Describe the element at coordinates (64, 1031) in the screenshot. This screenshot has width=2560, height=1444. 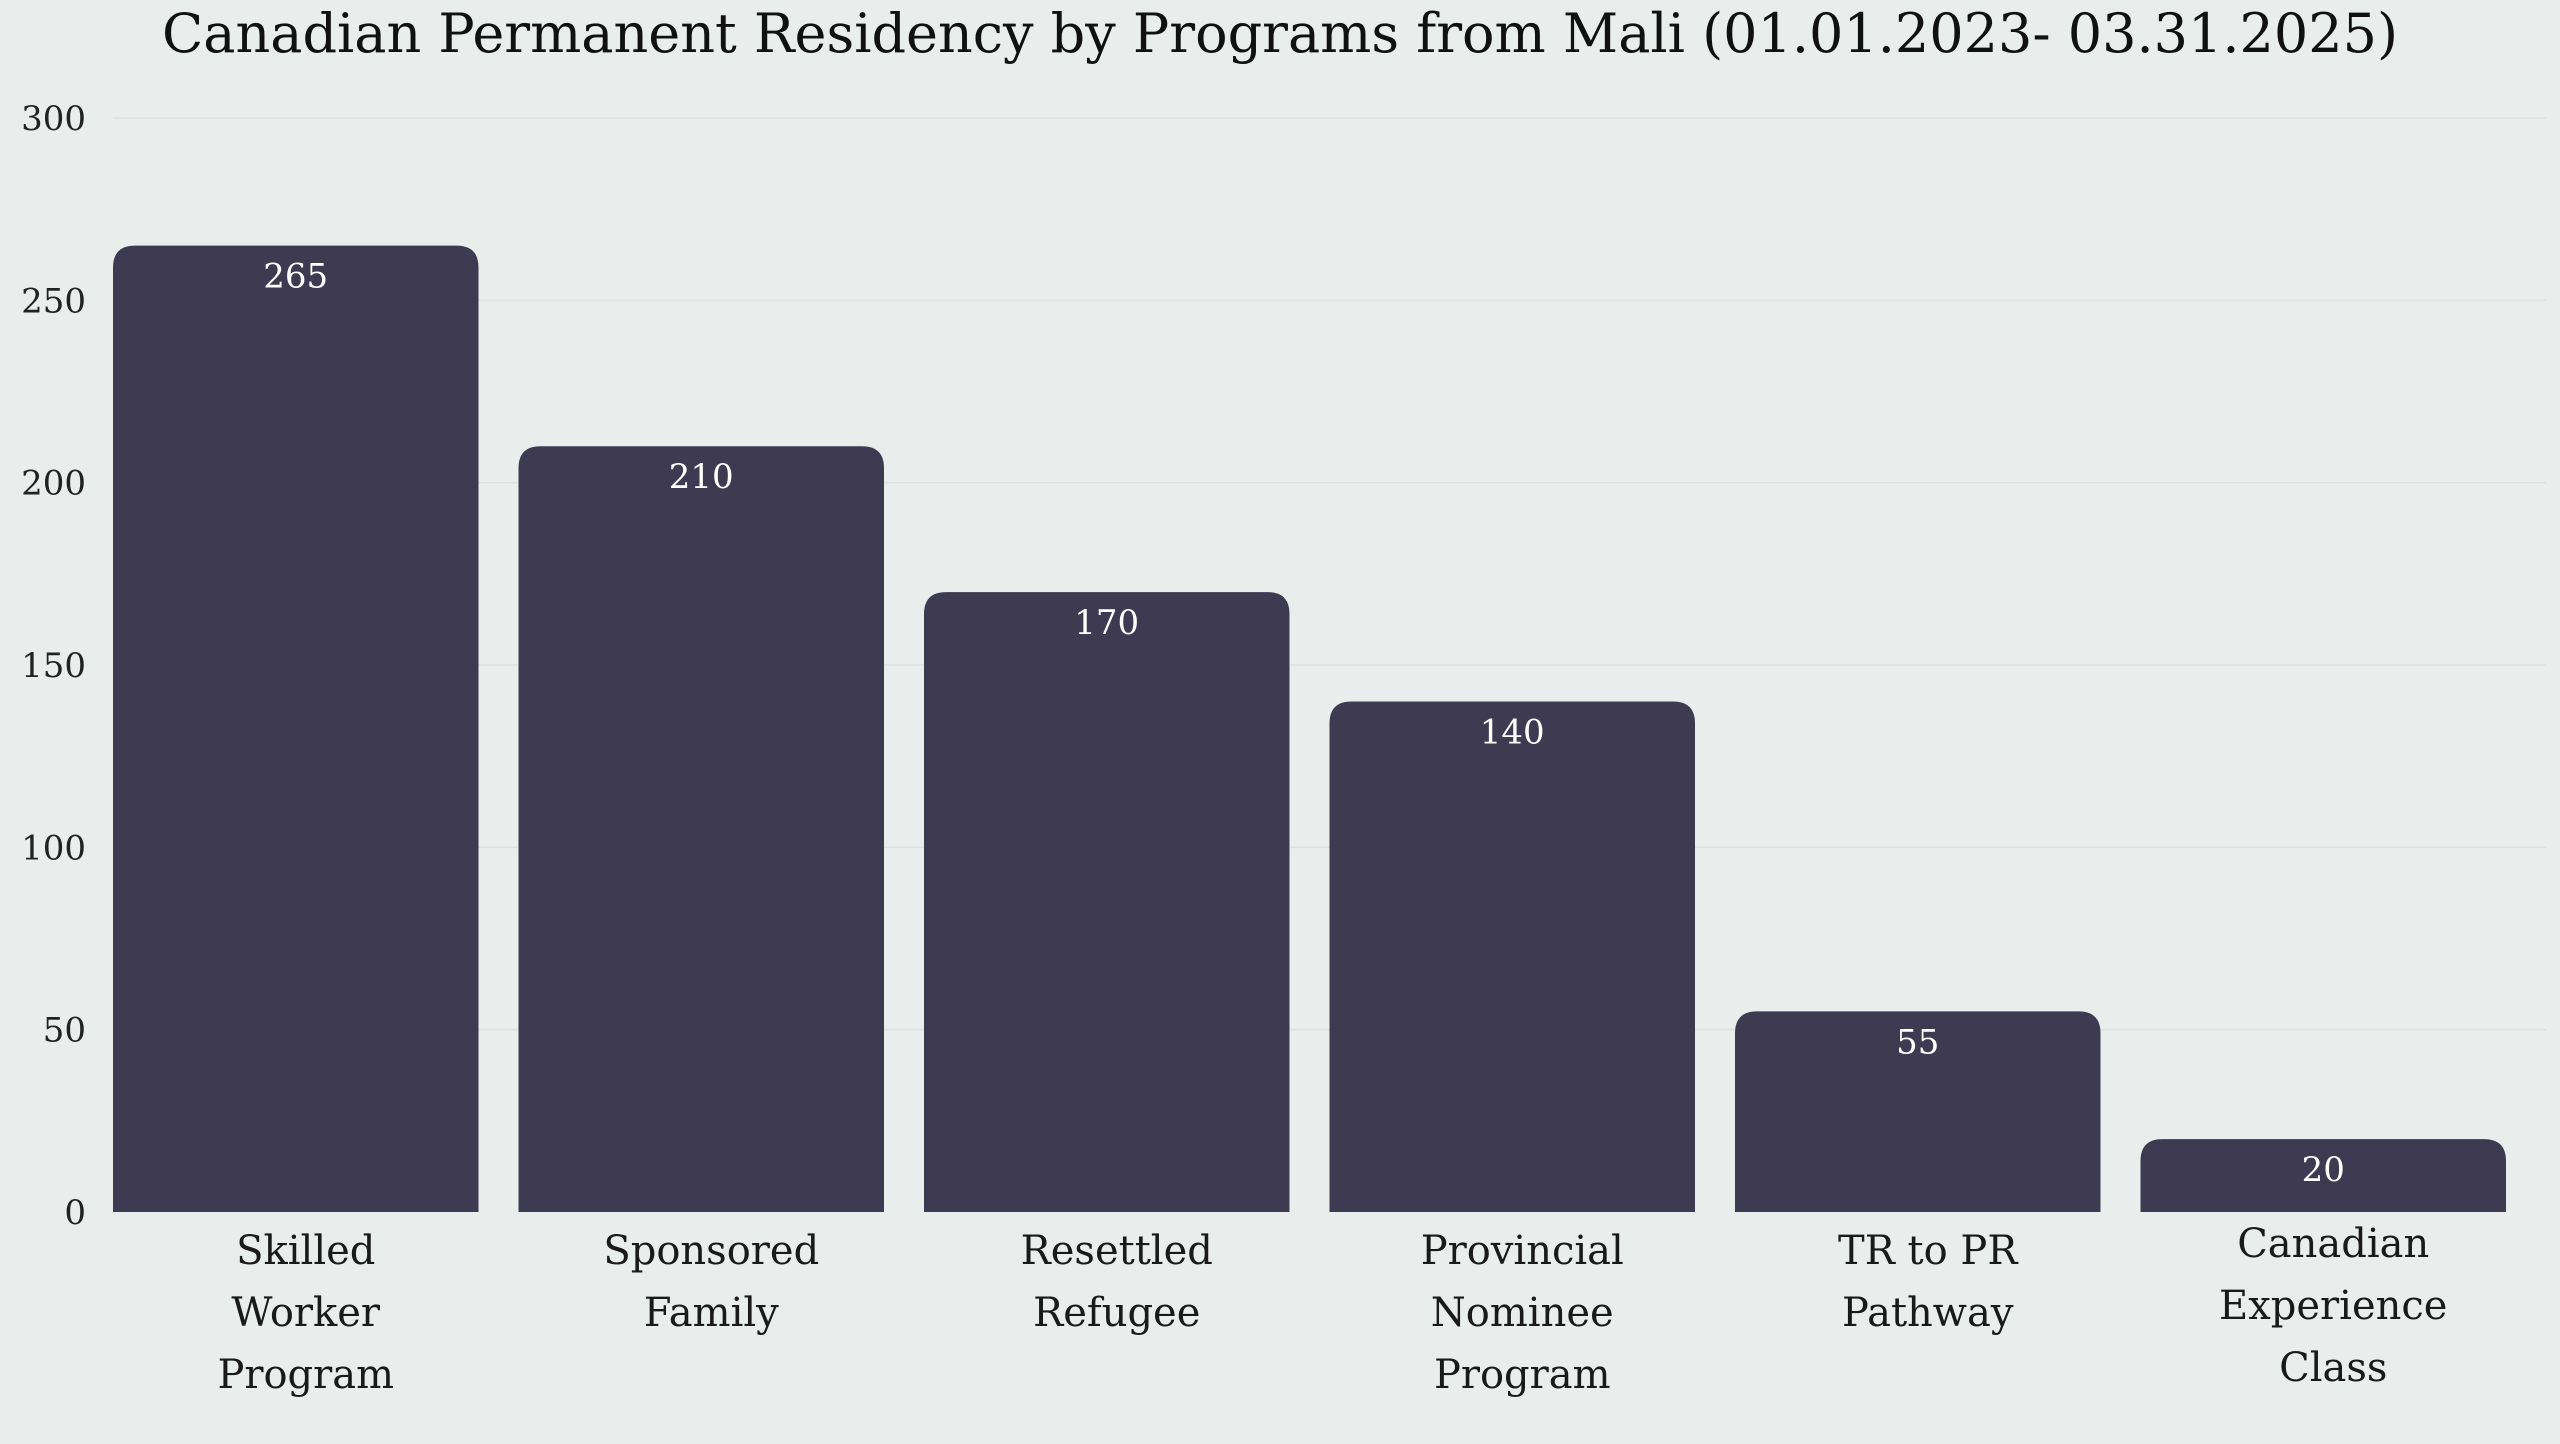
I see `y-tick-label: 50` at that location.